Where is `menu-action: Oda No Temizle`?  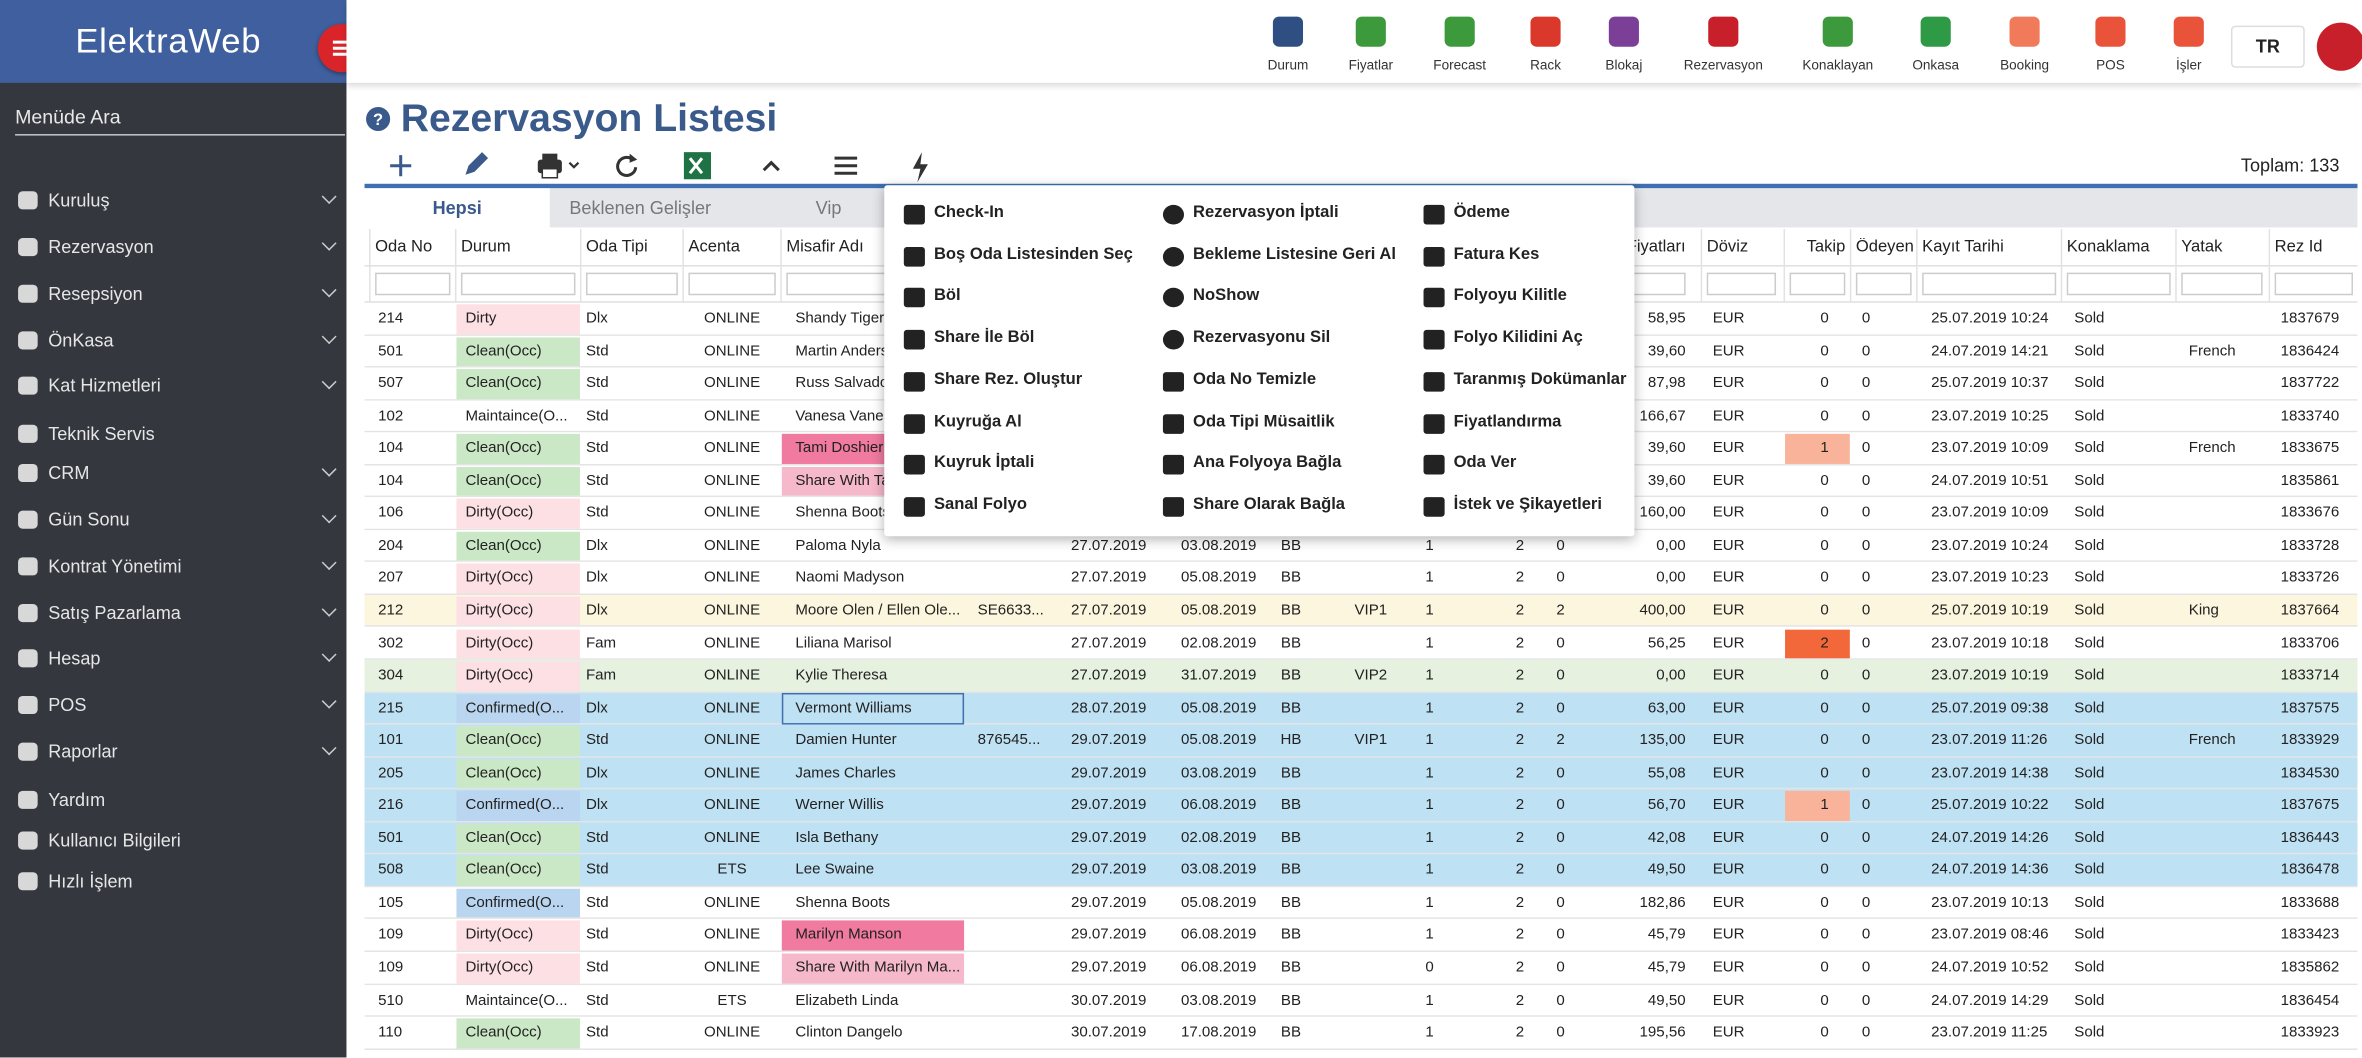
menu-action: Oda No Temizle is located at coordinates (1254, 379).